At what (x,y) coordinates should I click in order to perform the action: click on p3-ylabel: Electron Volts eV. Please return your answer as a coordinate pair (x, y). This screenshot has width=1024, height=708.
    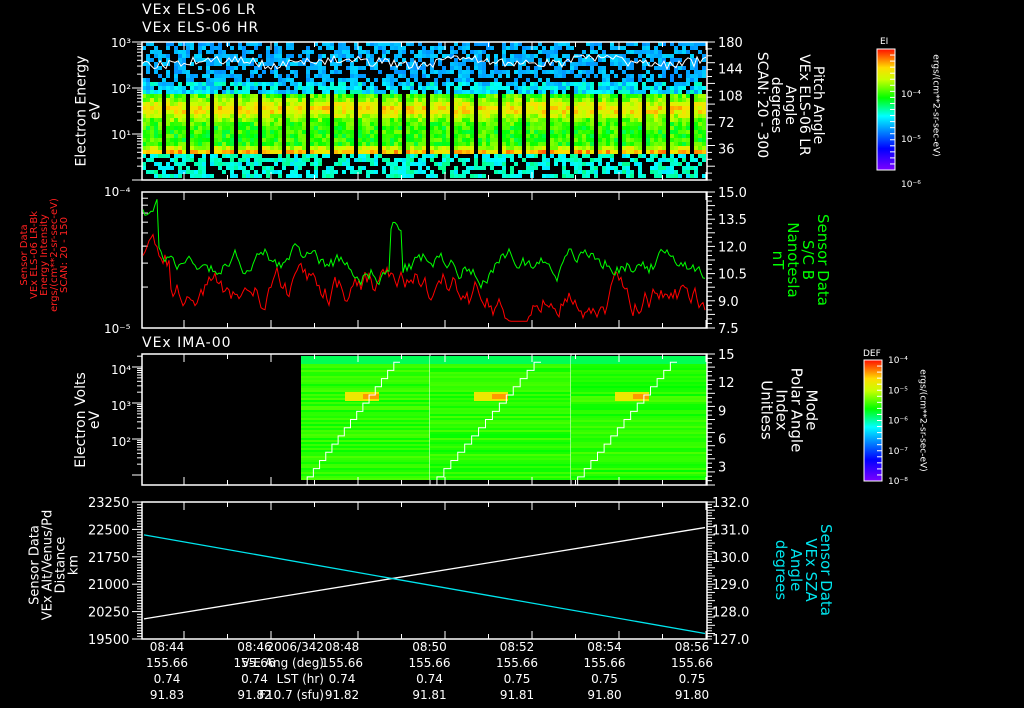
    Looking at the image, I should click on (87, 420).